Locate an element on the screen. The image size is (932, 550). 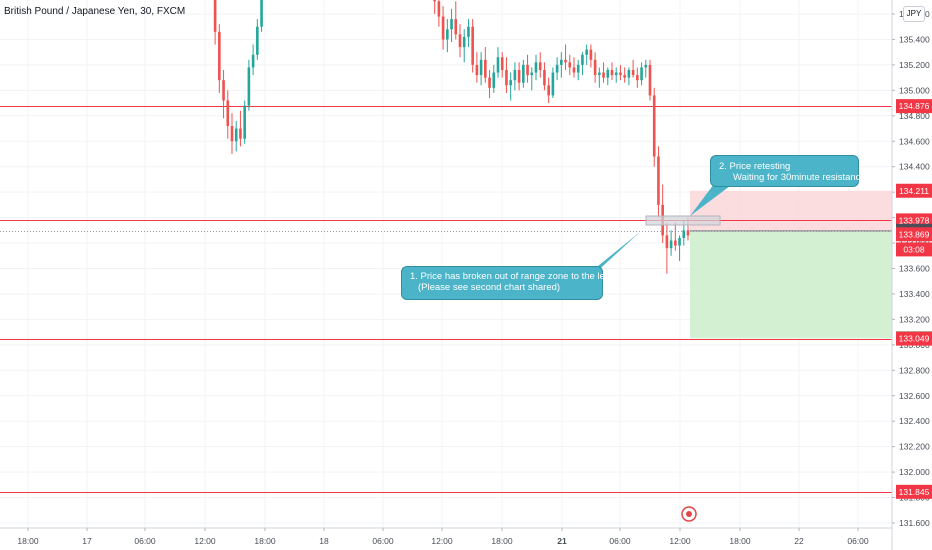
position-zones is located at coordinates (791, 264).